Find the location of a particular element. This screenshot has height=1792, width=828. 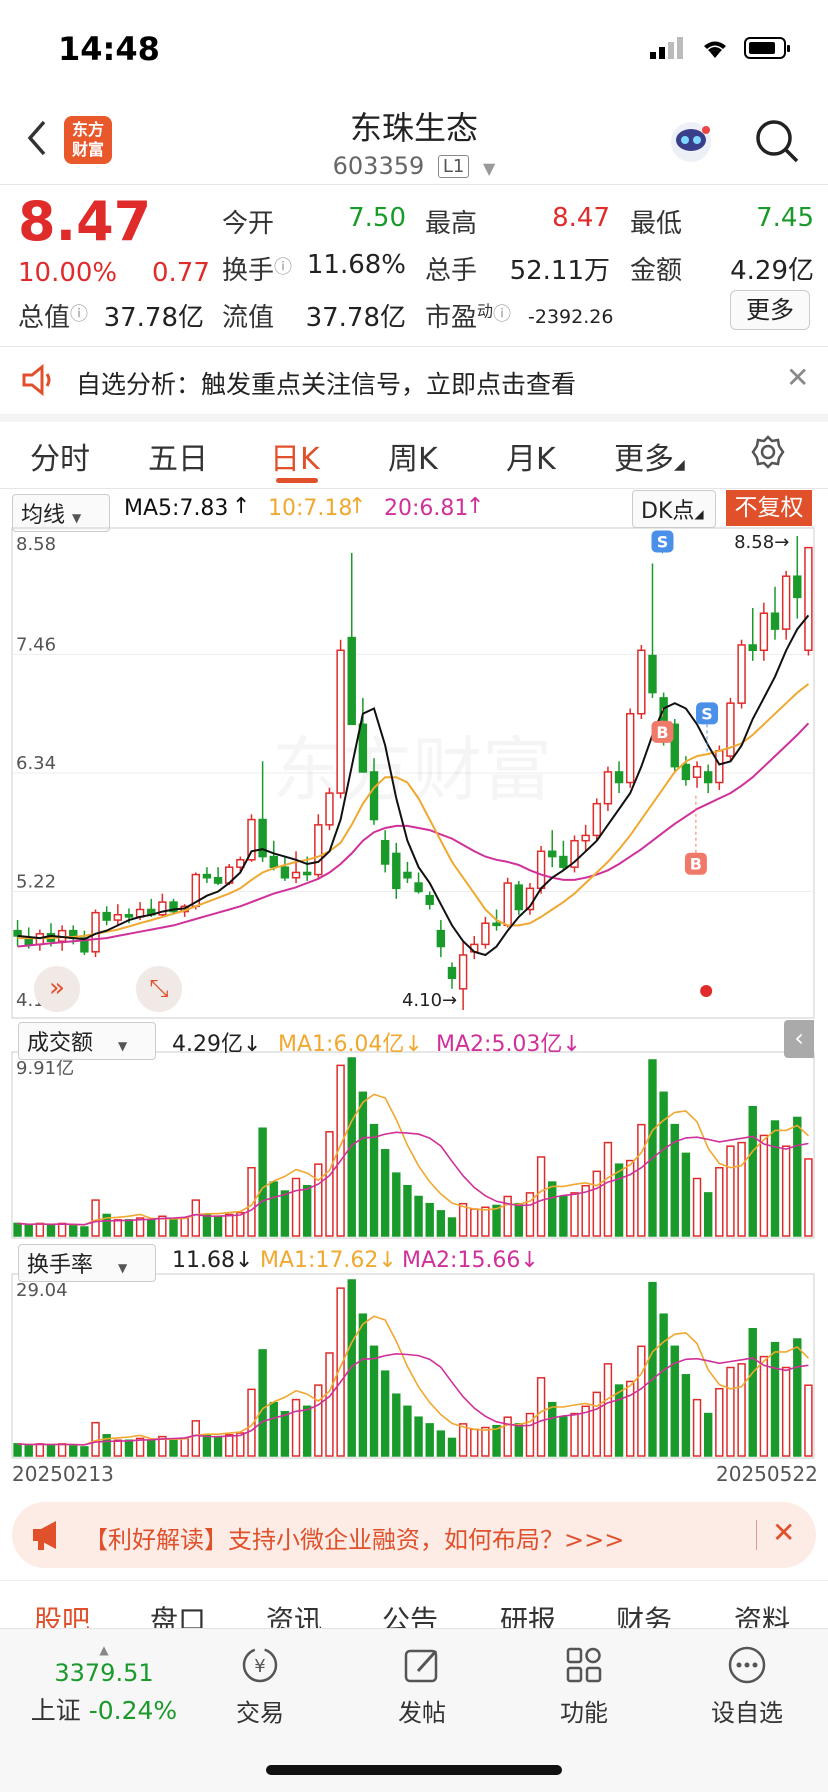

banner-text: 【利好解读】支持小微企业融资，如何布局？>>> is located at coordinates (354, 1540).